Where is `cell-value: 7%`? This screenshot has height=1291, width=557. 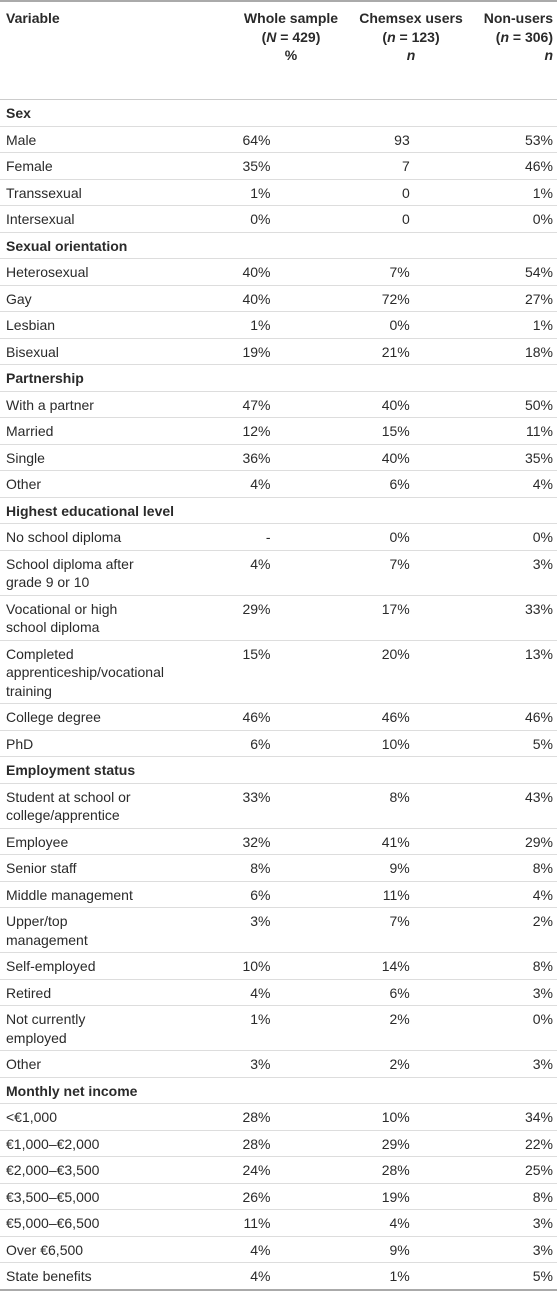 cell-value: 7% is located at coordinates (348, 930).